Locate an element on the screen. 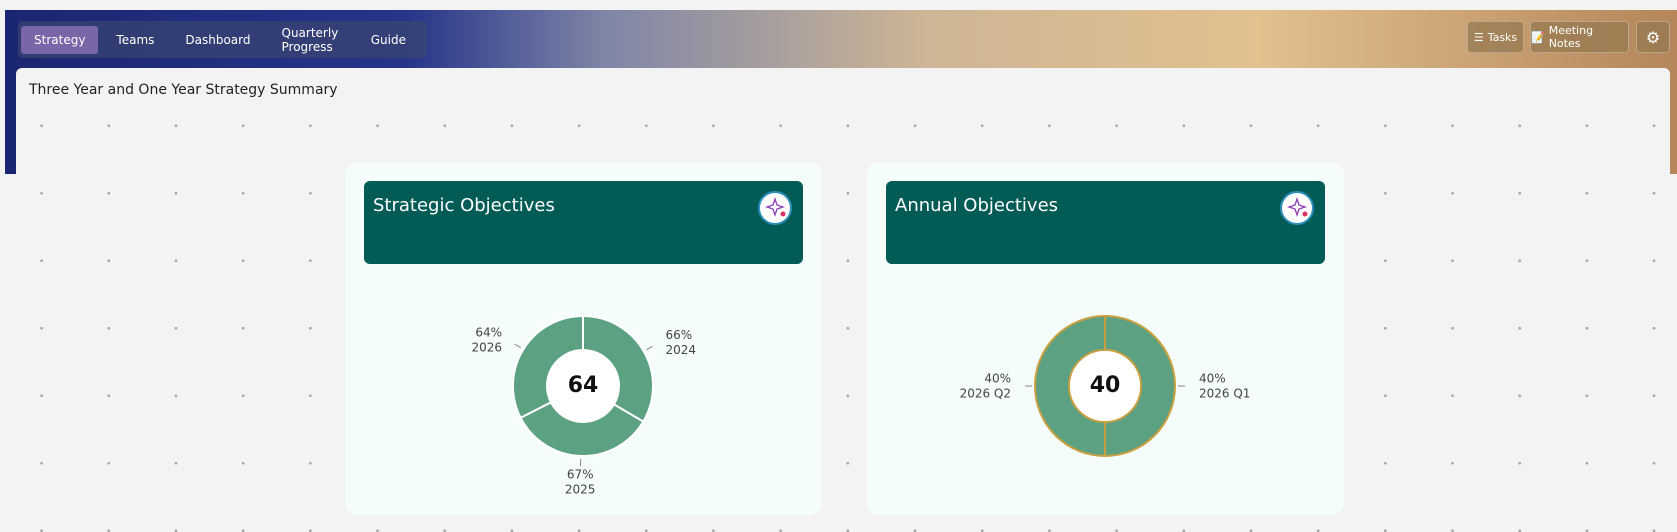 The image size is (1677, 532). category-label: 2024 is located at coordinates (680, 350).